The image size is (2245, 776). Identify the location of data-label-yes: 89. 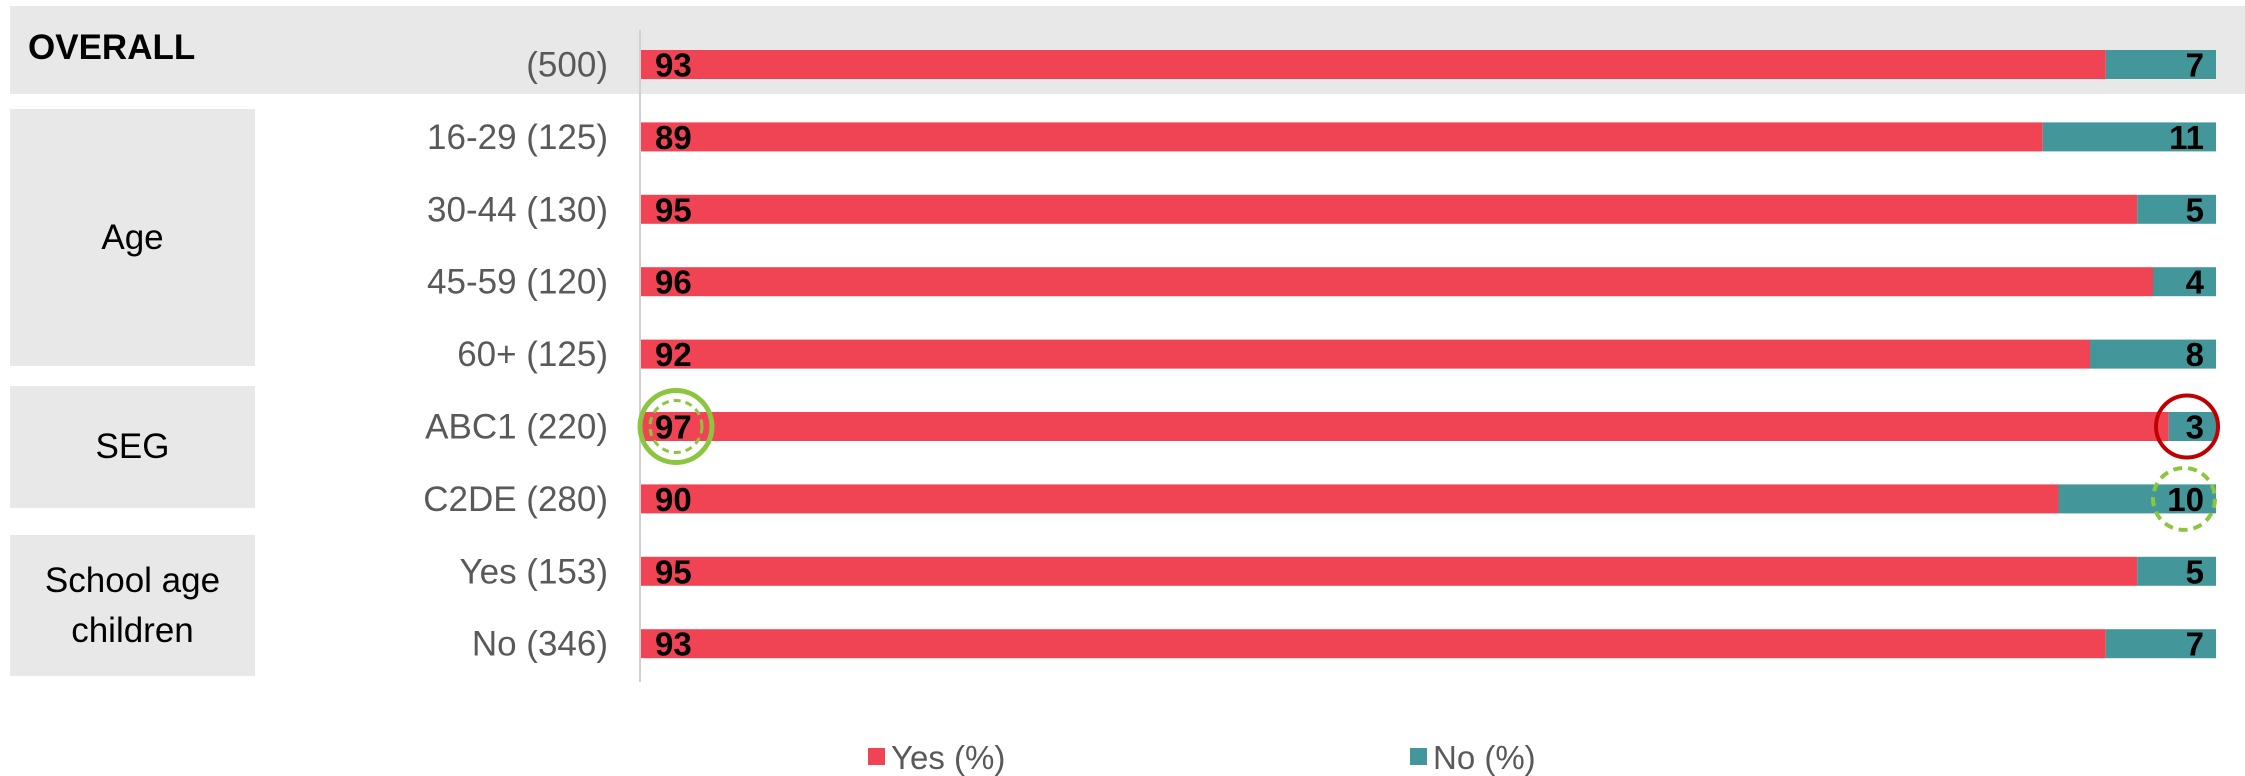
(673, 137).